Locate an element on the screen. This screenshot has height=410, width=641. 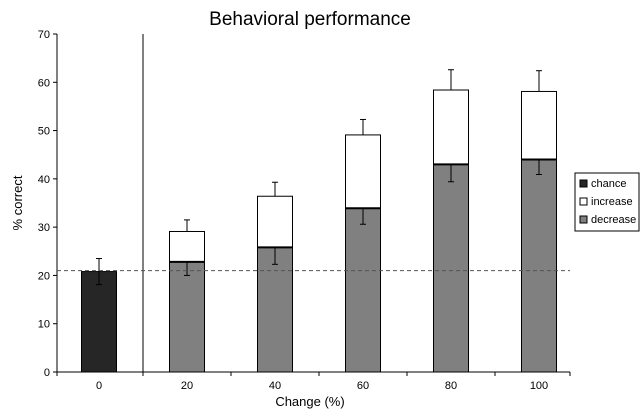
y-tick-label: 30 is located at coordinates (44, 228).